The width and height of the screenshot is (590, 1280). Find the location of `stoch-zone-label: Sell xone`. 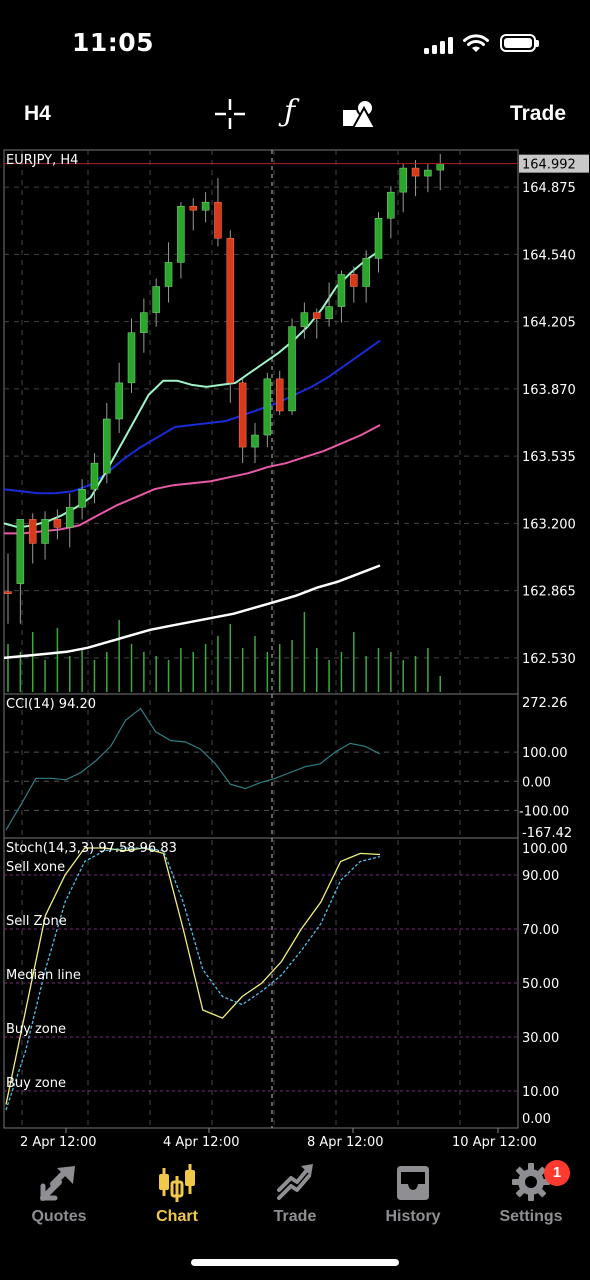

stoch-zone-label: Sell xone is located at coordinates (35, 867).